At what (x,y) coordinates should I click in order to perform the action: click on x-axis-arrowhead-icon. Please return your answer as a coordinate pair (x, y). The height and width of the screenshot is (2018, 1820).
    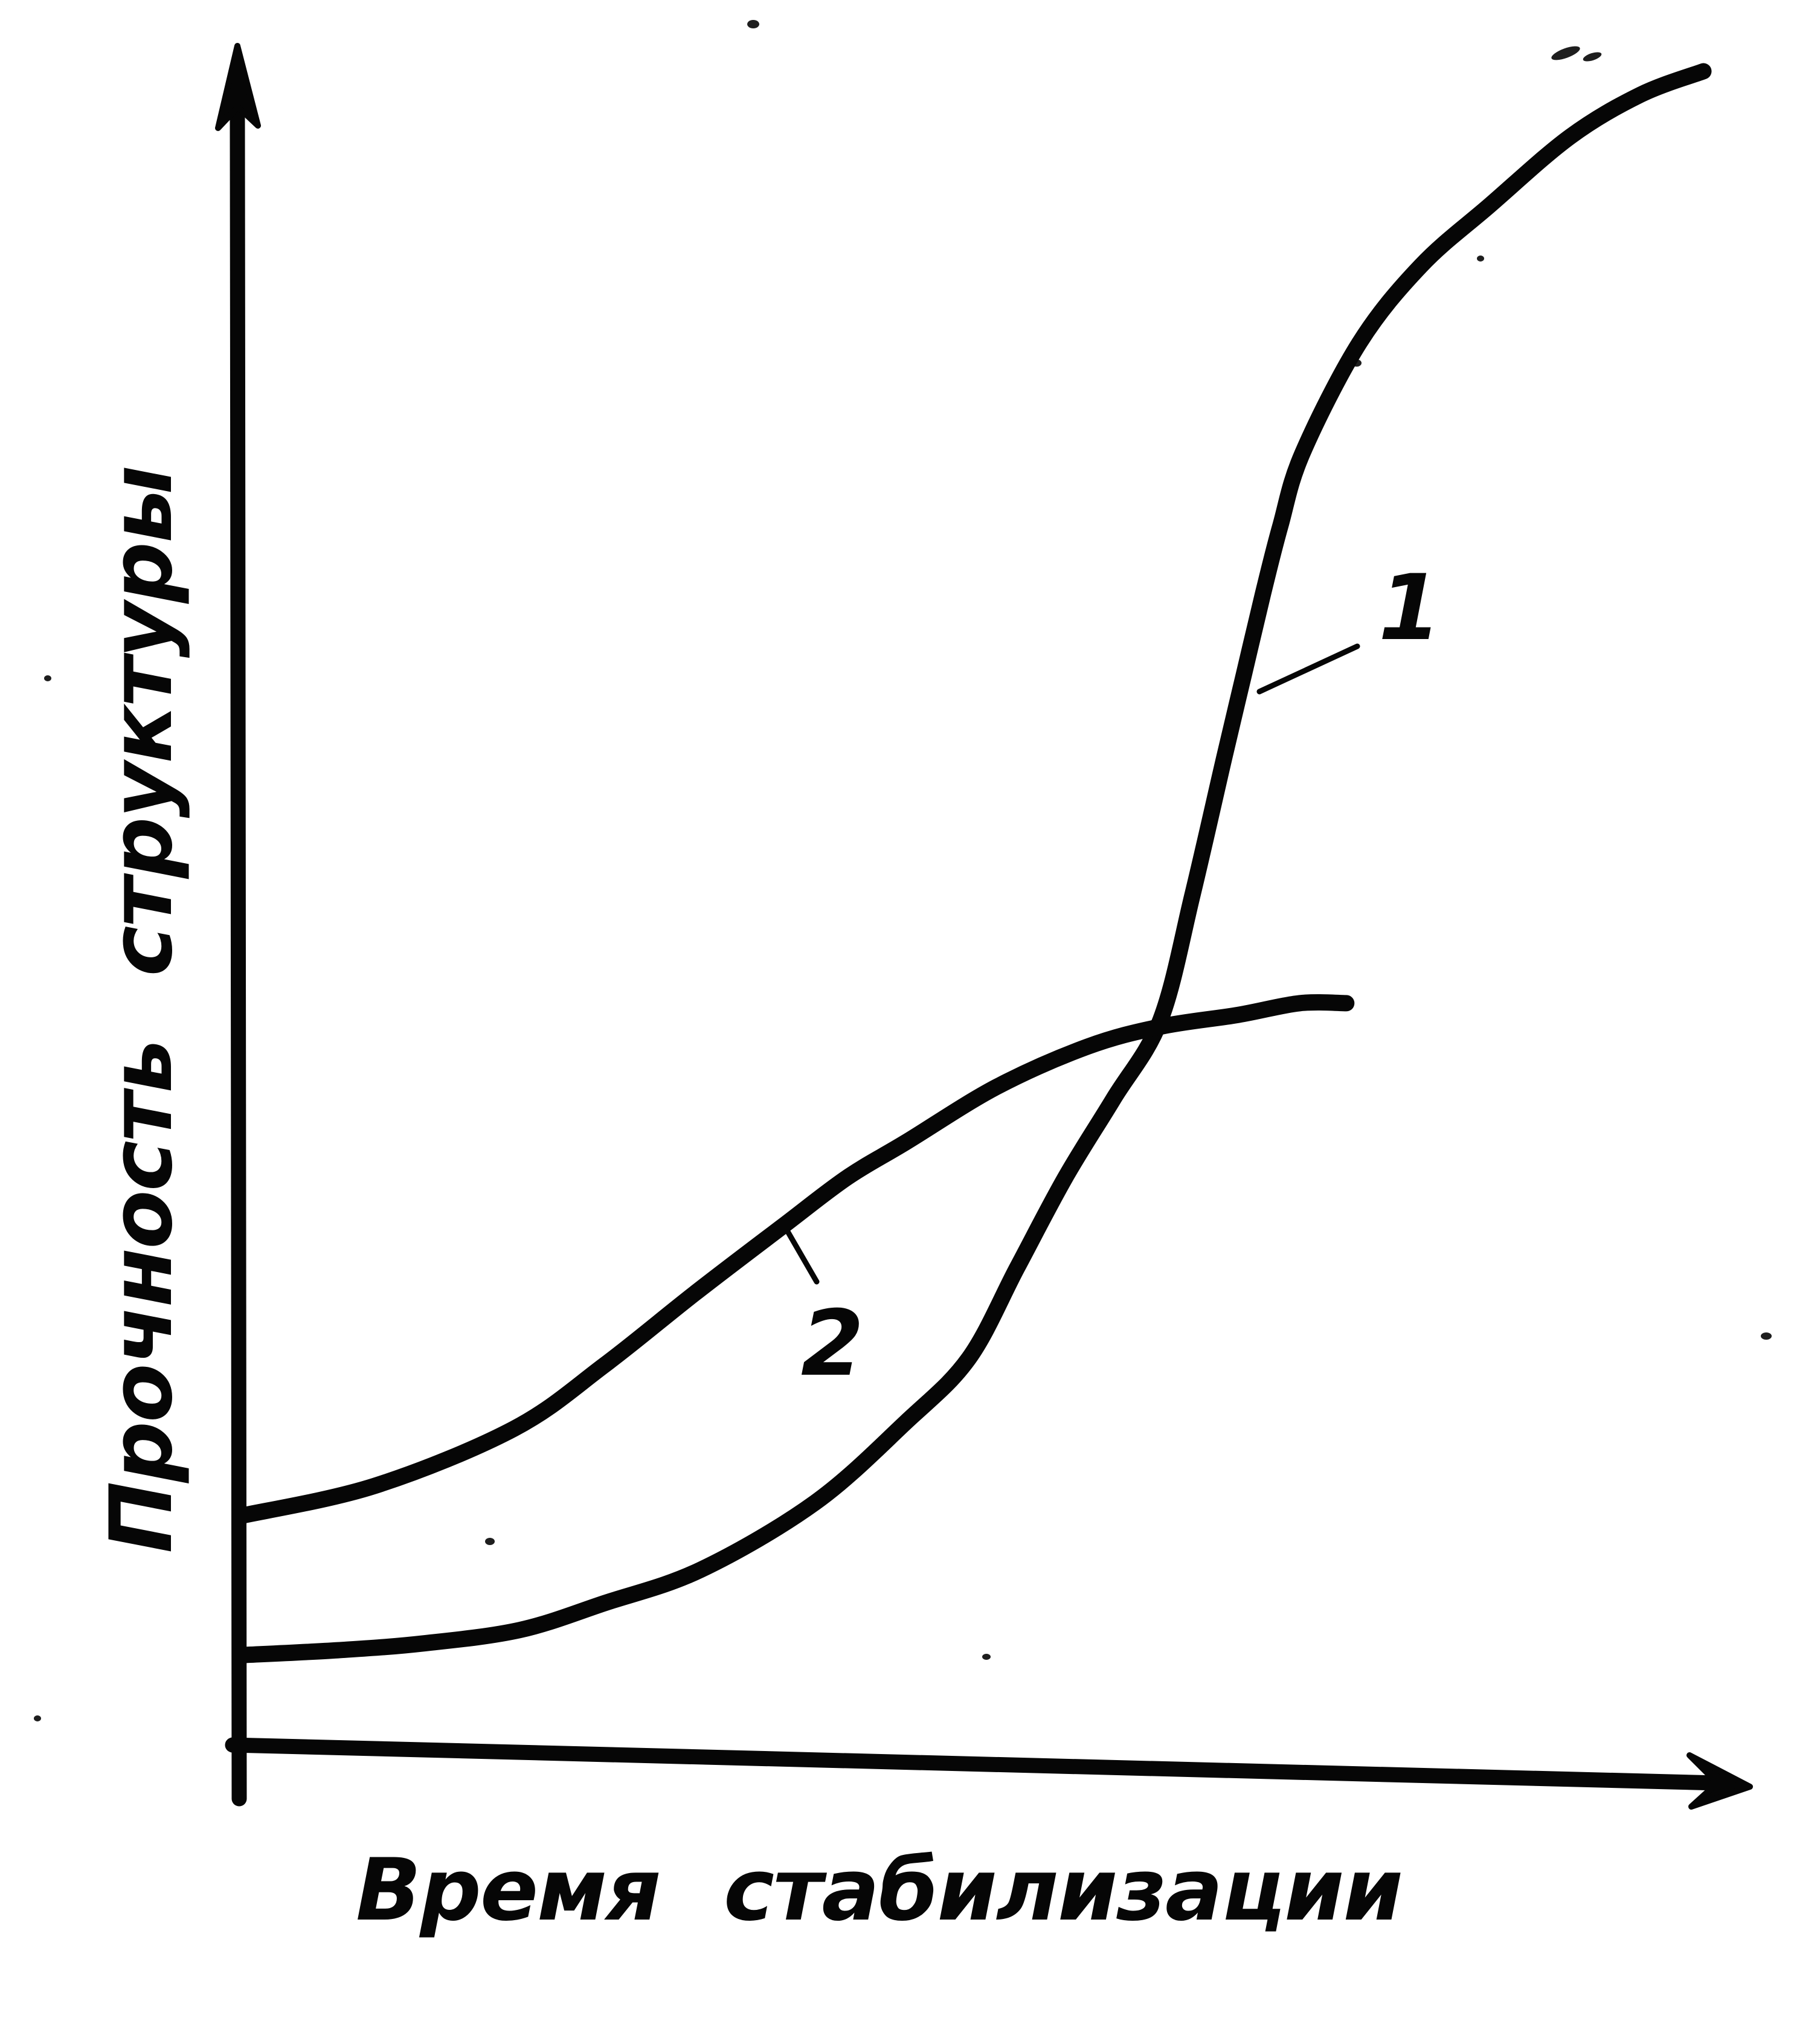
    Looking at the image, I should click on (1720, 1781).